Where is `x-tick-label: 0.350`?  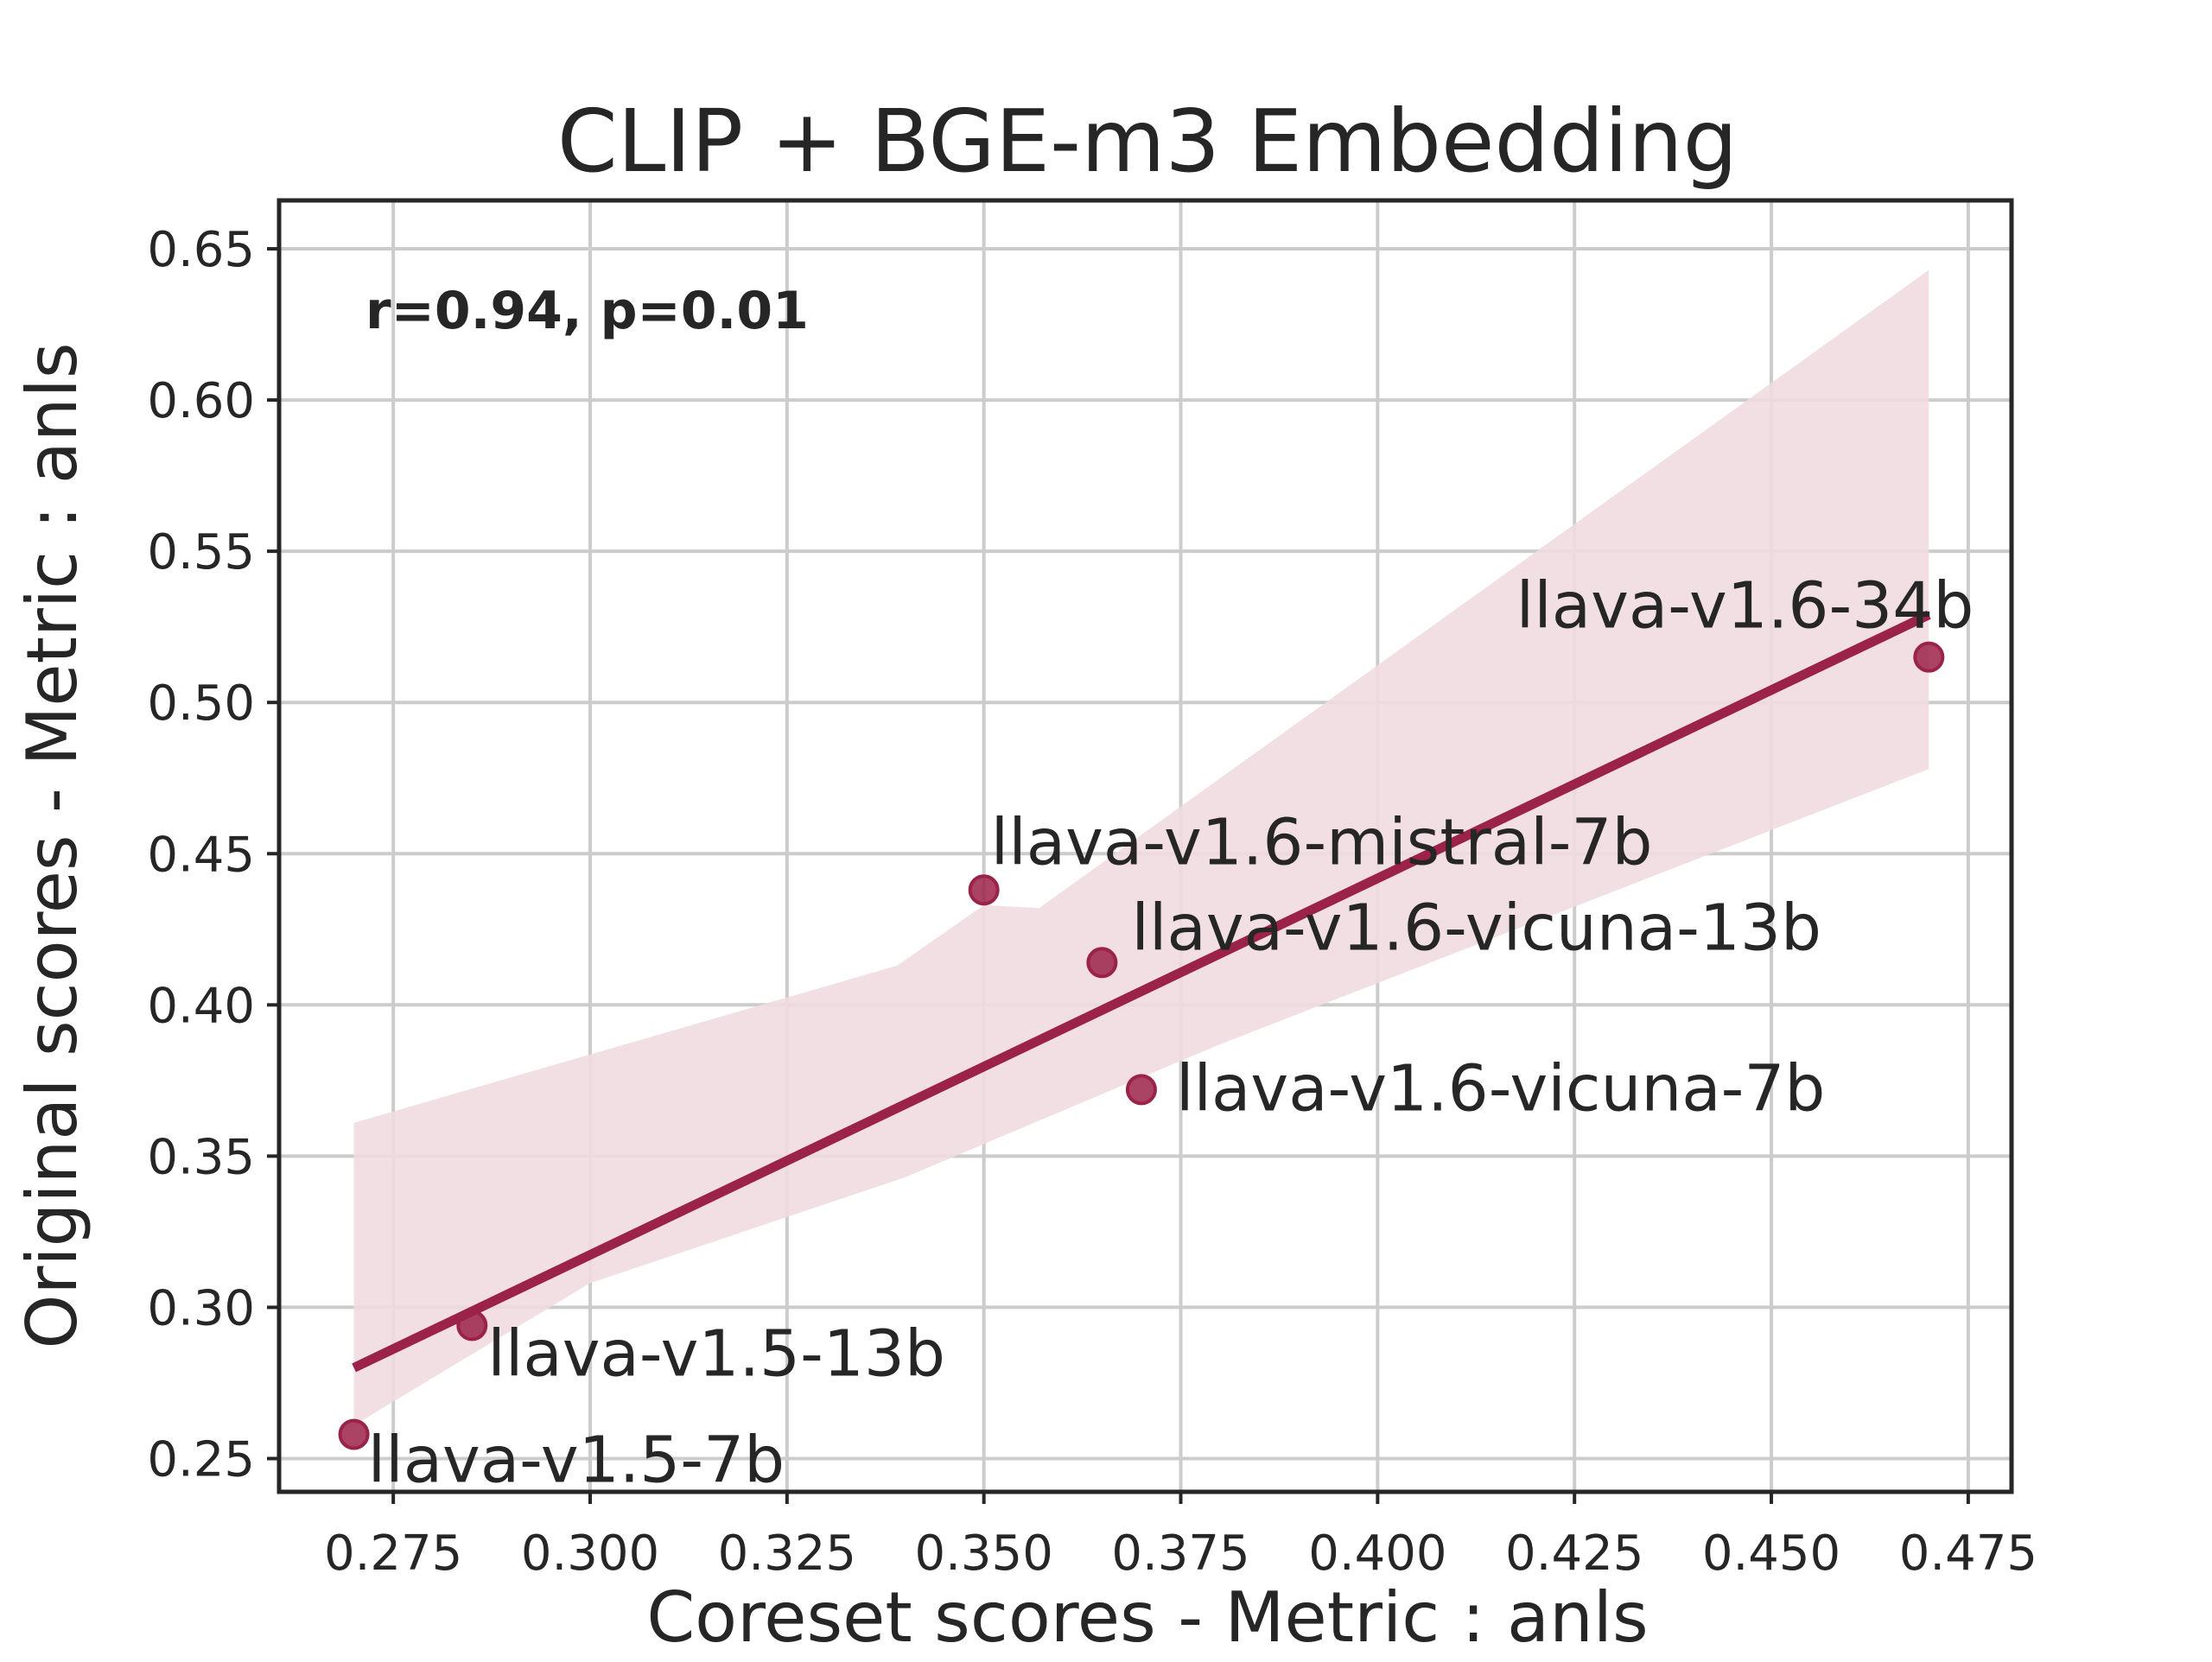
x-tick-label: 0.350 is located at coordinates (984, 1554).